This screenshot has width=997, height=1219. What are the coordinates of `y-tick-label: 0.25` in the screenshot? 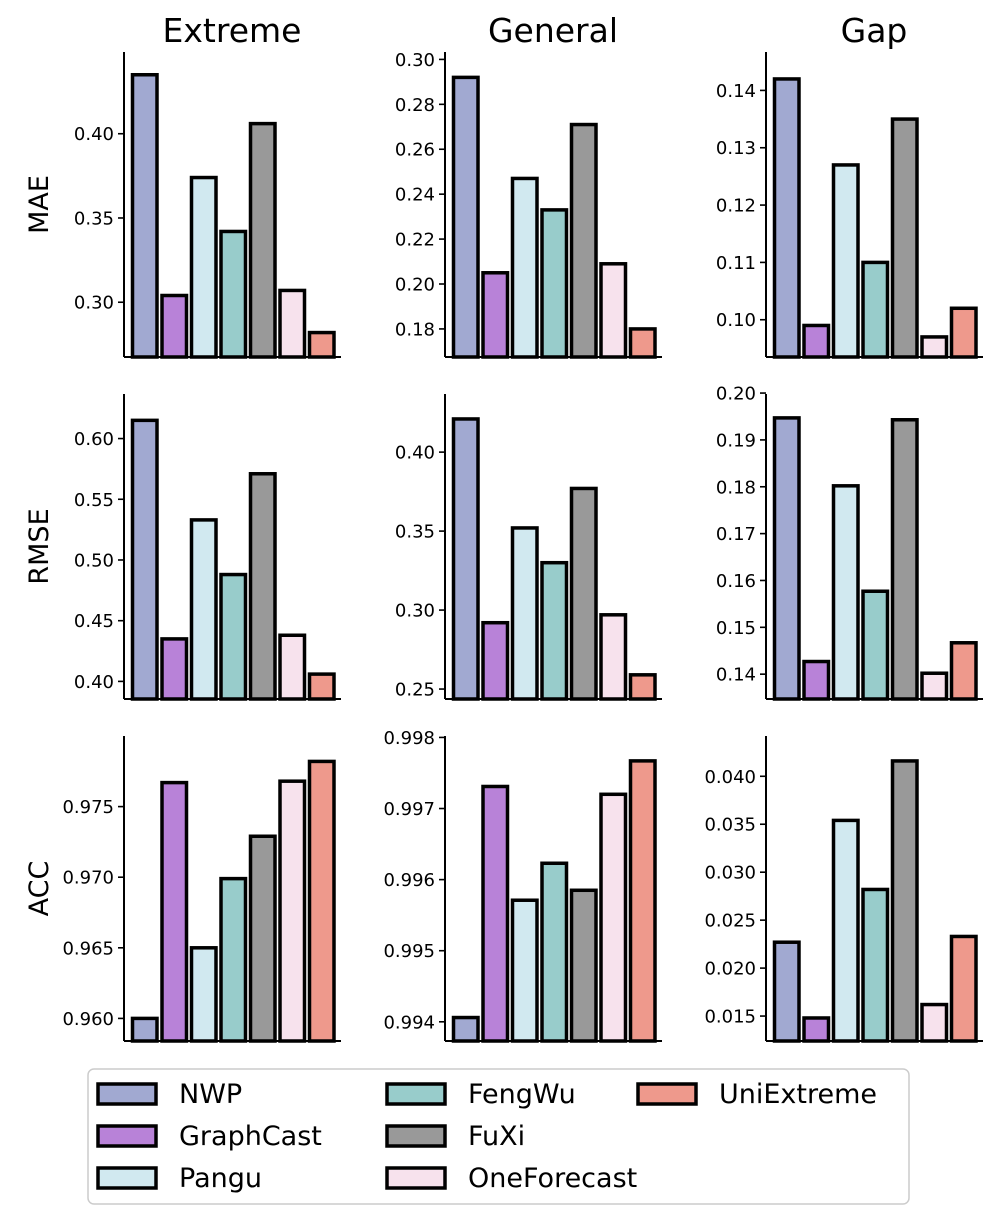 It's located at (415, 690).